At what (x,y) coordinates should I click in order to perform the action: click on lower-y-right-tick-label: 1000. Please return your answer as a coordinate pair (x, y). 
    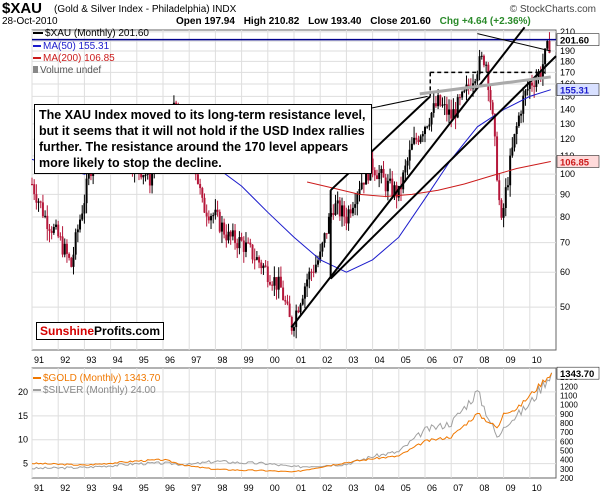
    Looking at the image, I should click on (569, 405).